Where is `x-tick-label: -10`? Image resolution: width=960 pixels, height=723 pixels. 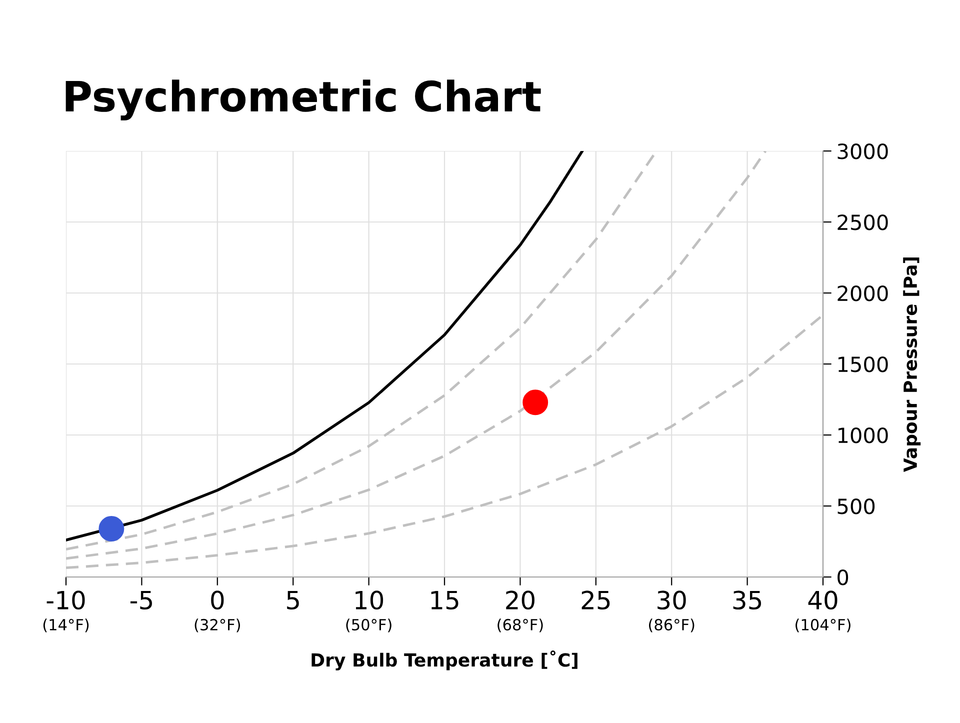 x-tick-label: -10 is located at coordinates (65, 600).